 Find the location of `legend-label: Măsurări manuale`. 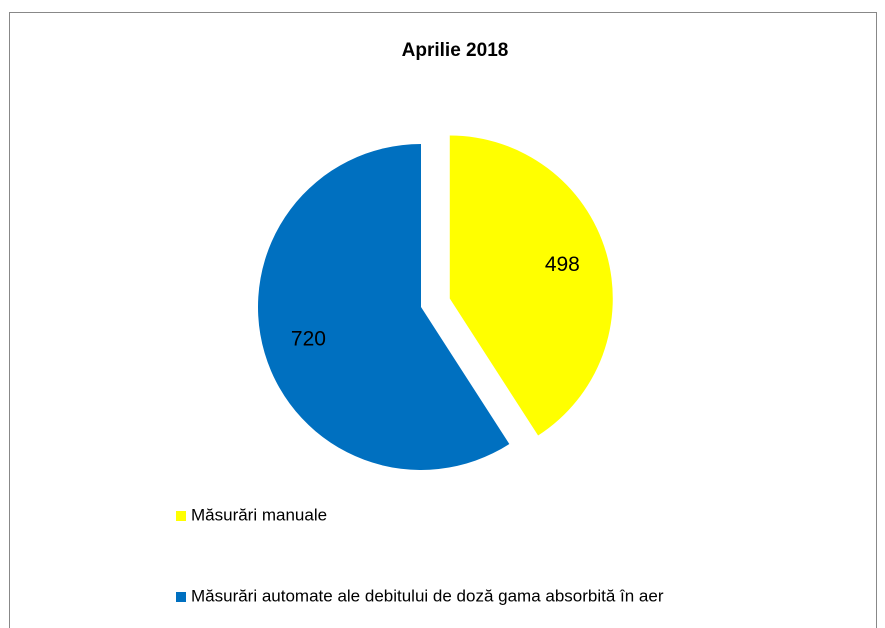

legend-label: Măsurări manuale is located at coordinates (259, 514).